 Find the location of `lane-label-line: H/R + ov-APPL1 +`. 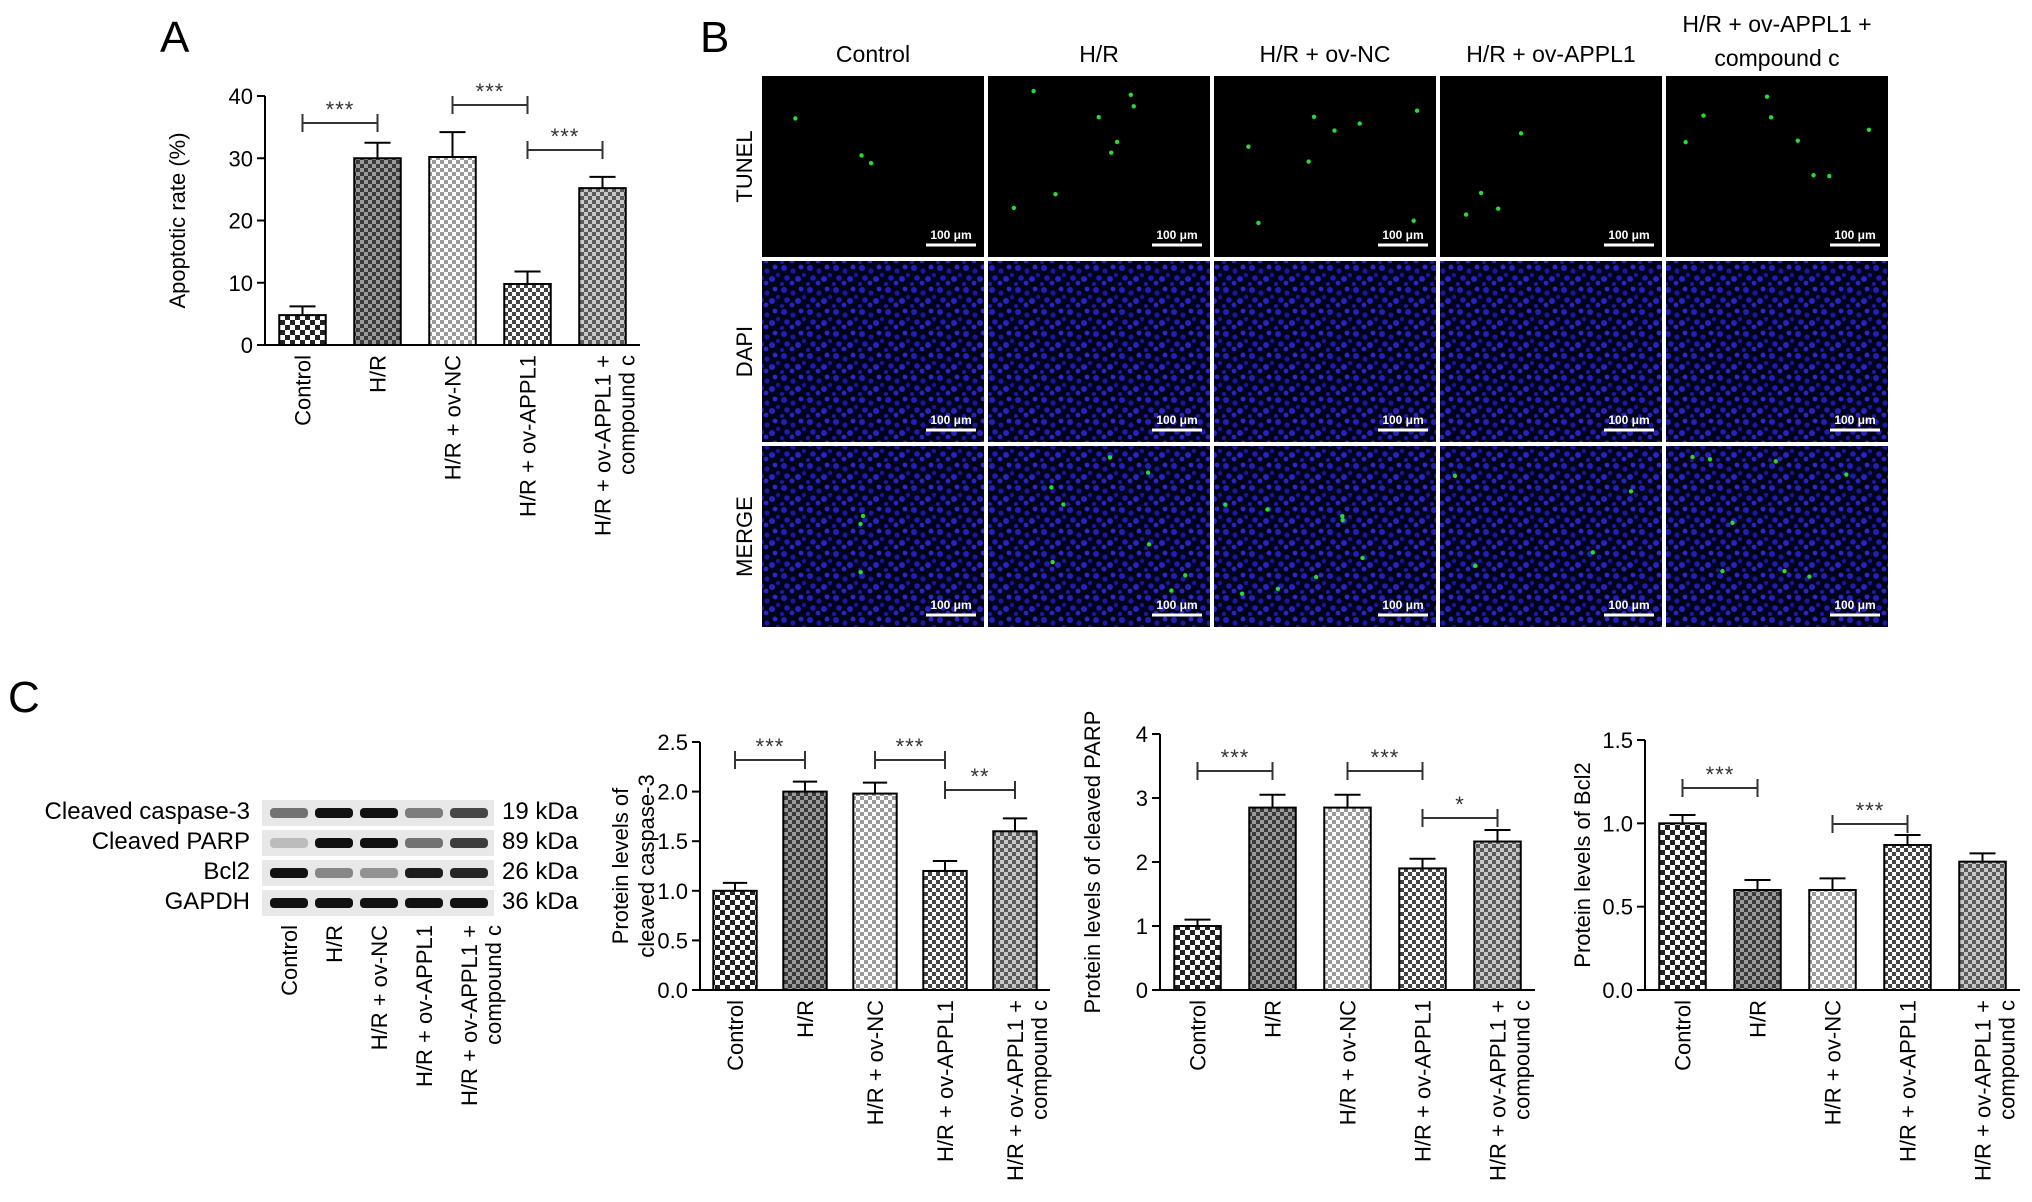

lane-label-line: H/R + ov-APPL1 + is located at coordinates (469, 1015).